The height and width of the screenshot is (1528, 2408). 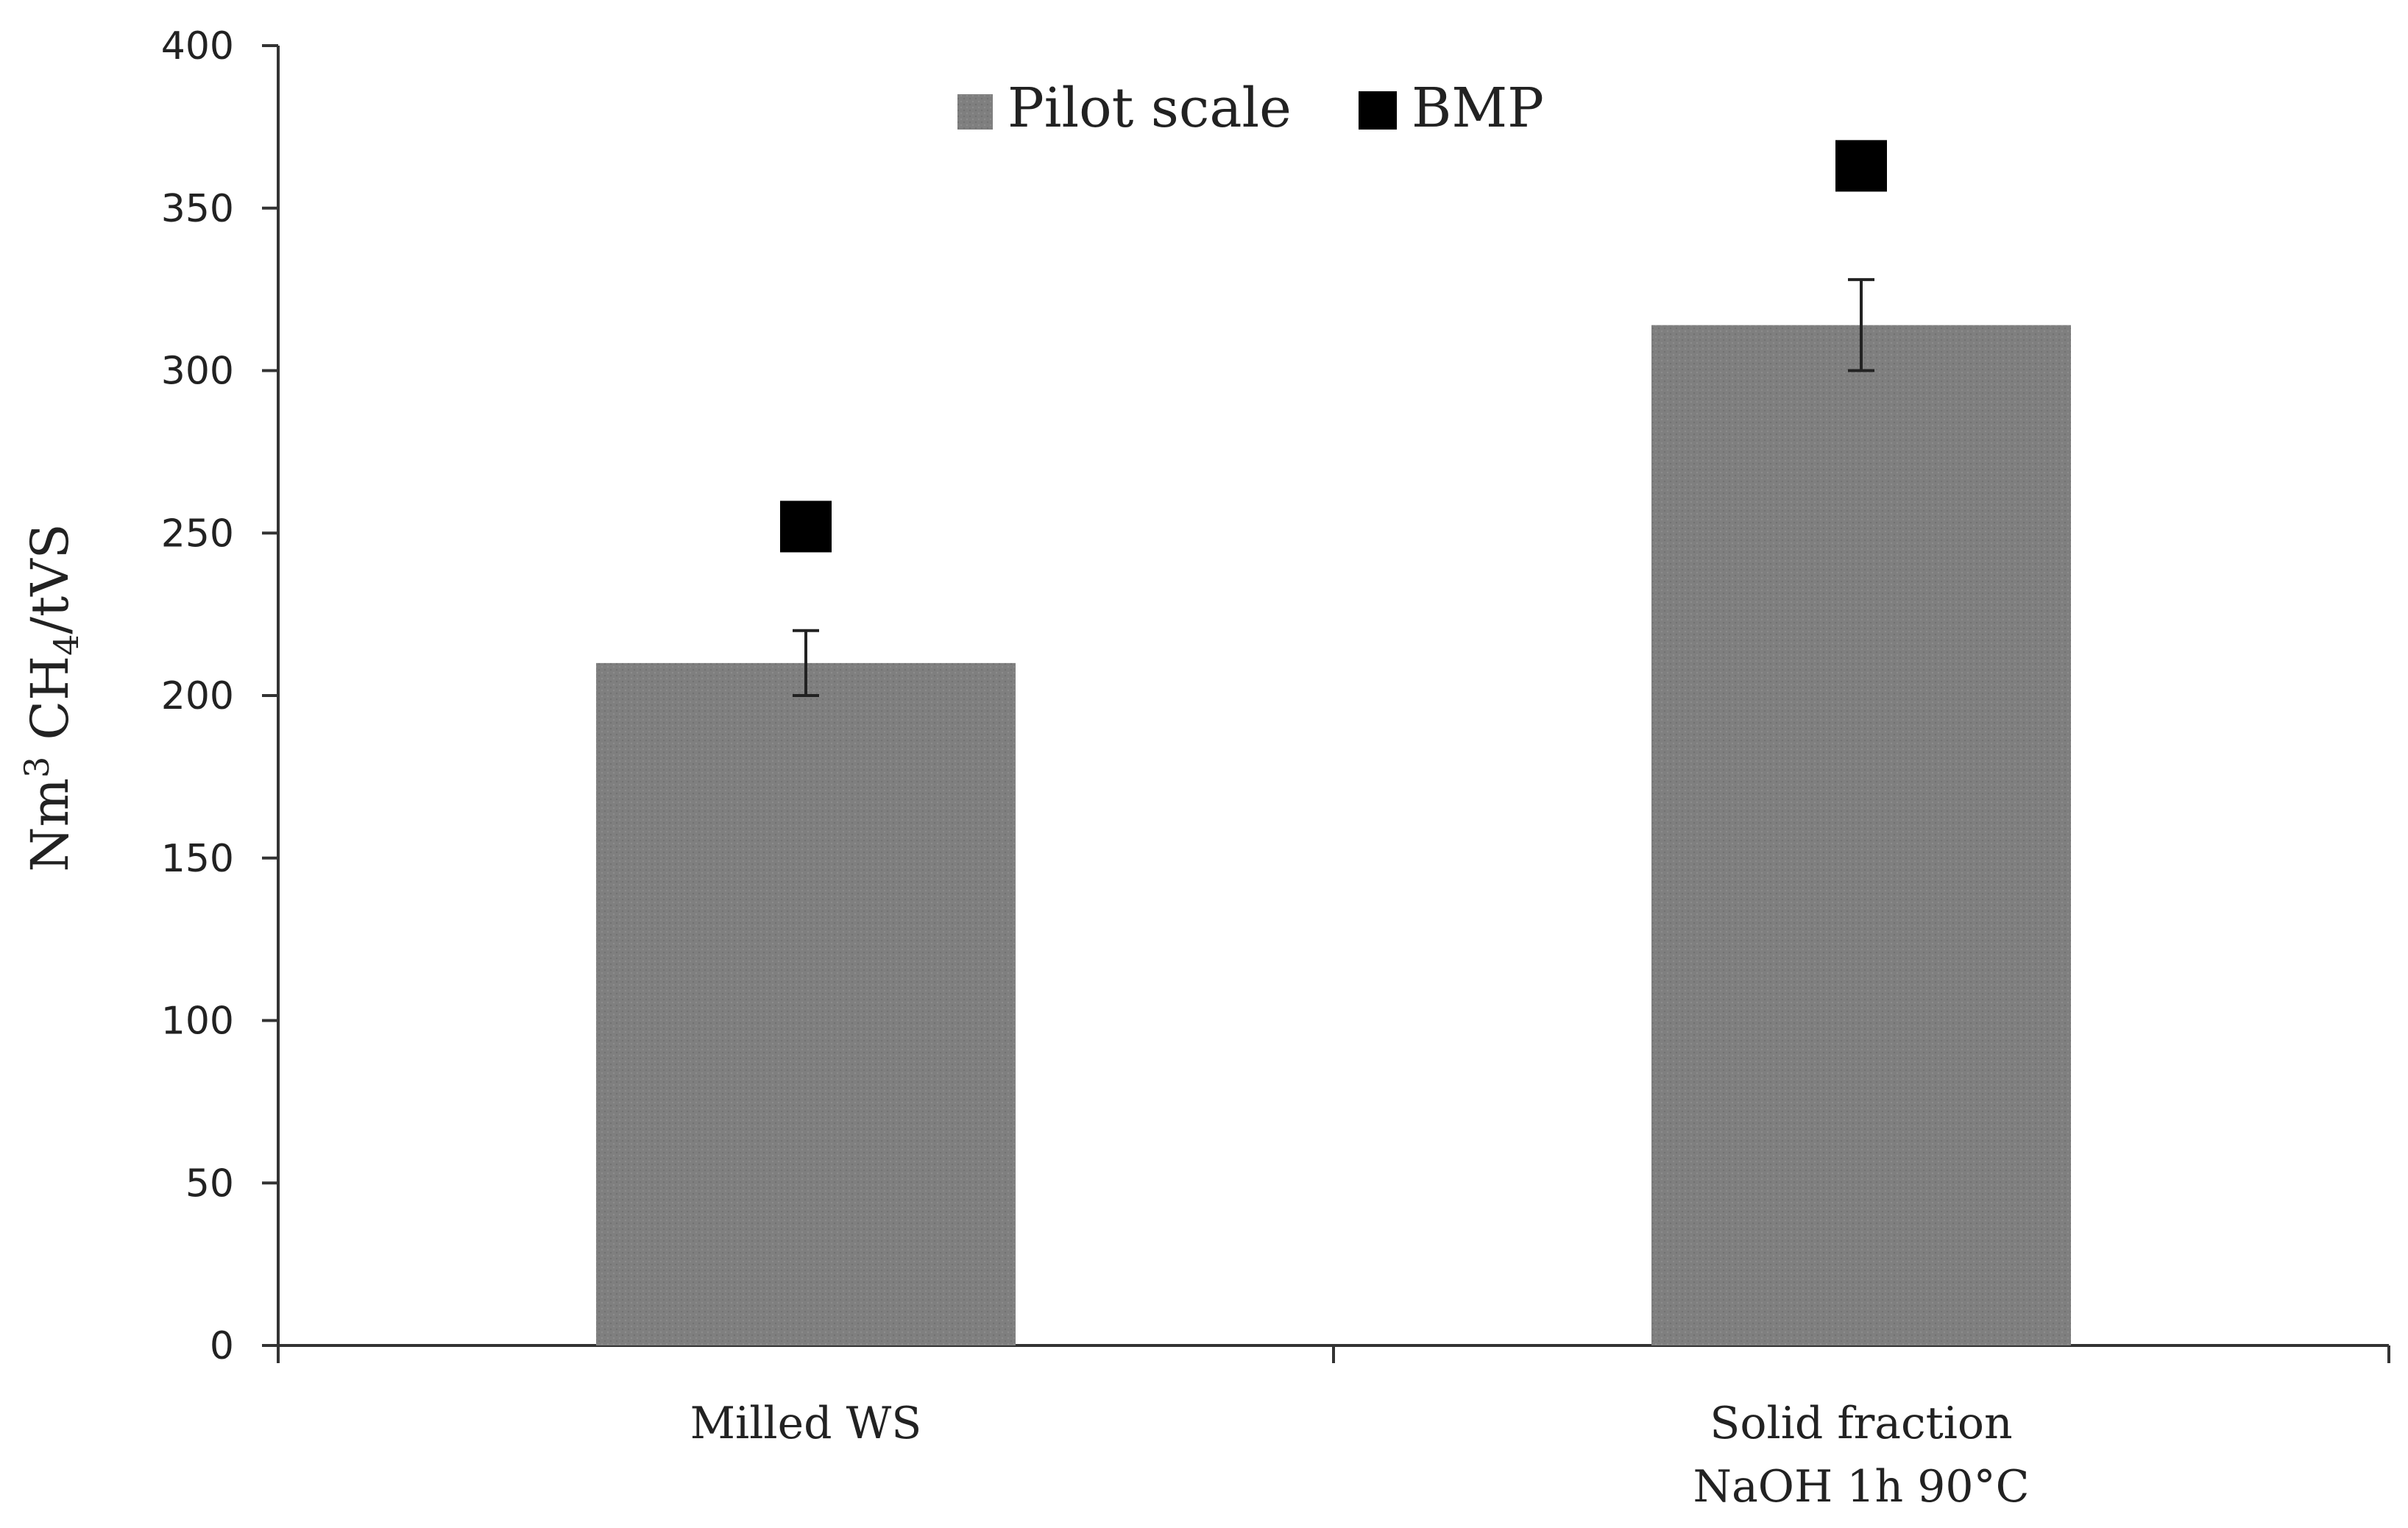 What do you see at coordinates (197, 696) in the screenshot?
I see `y-tick-label: 200` at bounding box center [197, 696].